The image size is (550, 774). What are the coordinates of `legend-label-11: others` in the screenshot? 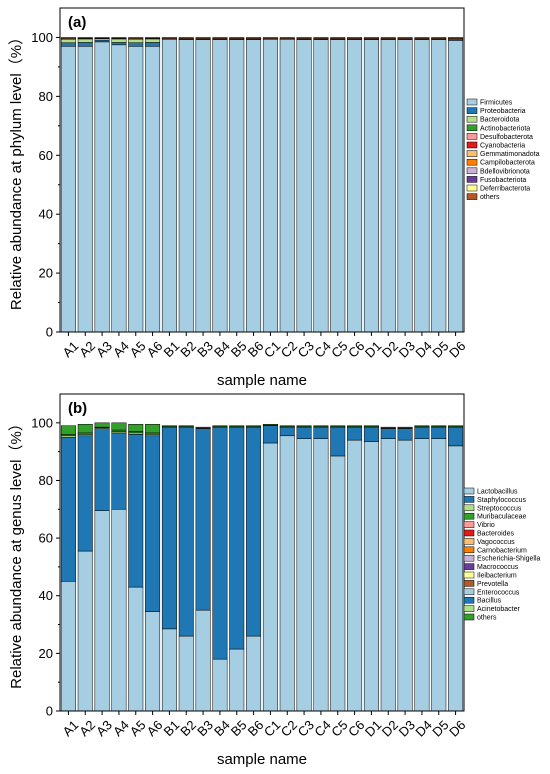 It's located at (490, 197).